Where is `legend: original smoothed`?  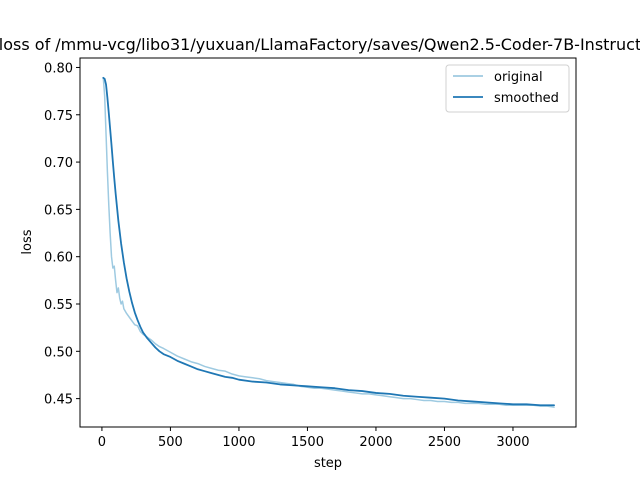 legend: original smoothed is located at coordinates (507, 88).